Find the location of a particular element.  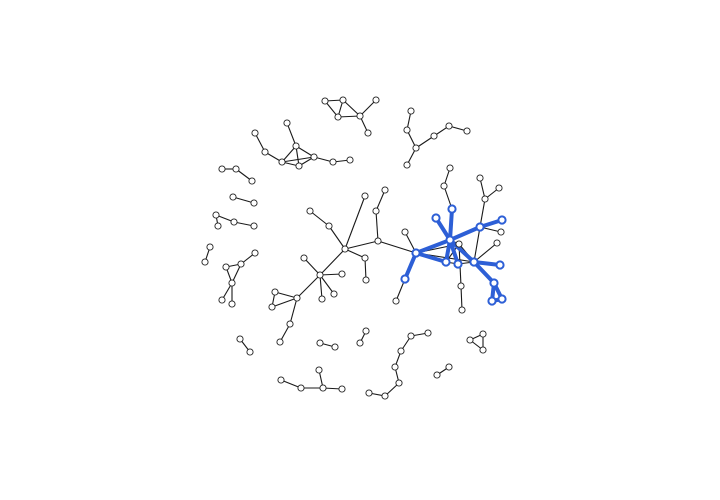

highlighted-edge is located at coordinates (410, 266).